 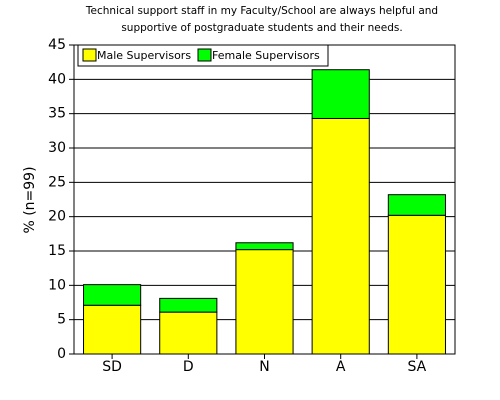 What do you see at coordinates (61, 354) in the screenshot?
I see `y-tick-label: 0` at bounding box center [61, 354].